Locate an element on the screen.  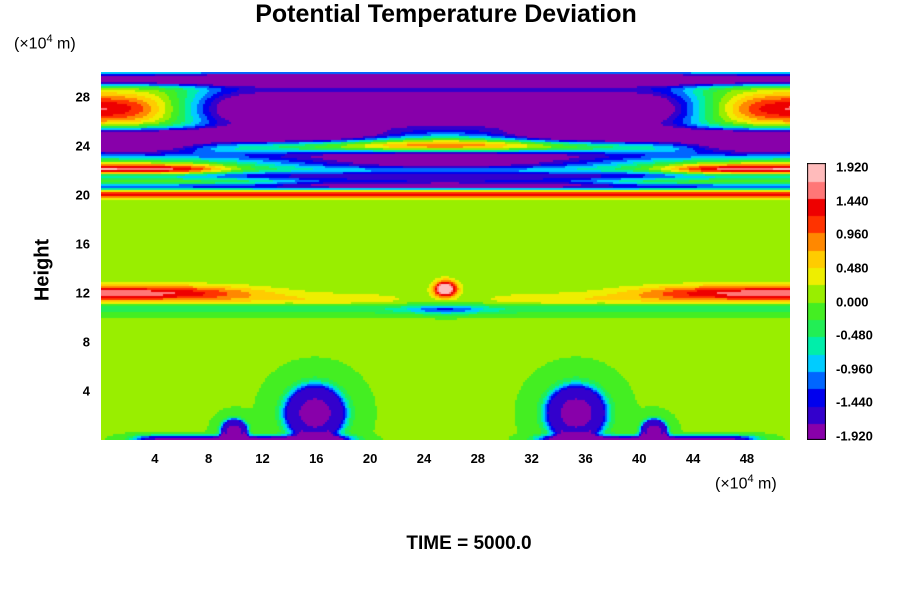
y-tick-label: 24 is located at coordinates (82, 146).